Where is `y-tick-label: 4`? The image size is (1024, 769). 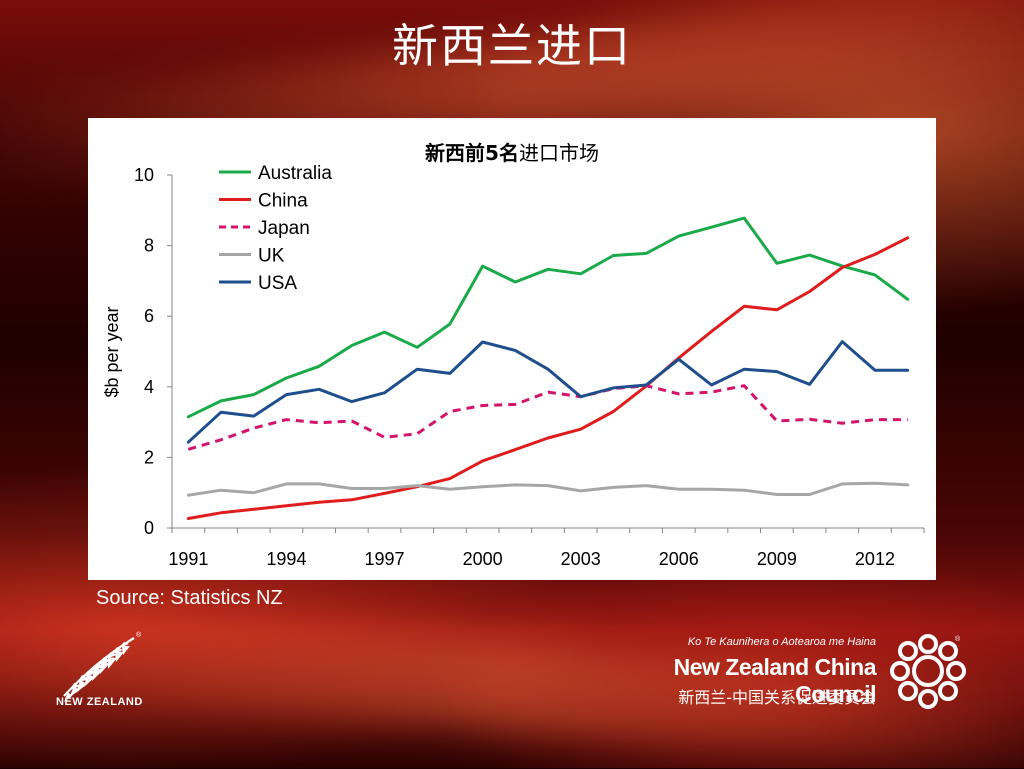
y-tick-label: 4 is located at coordinates (149, 387).